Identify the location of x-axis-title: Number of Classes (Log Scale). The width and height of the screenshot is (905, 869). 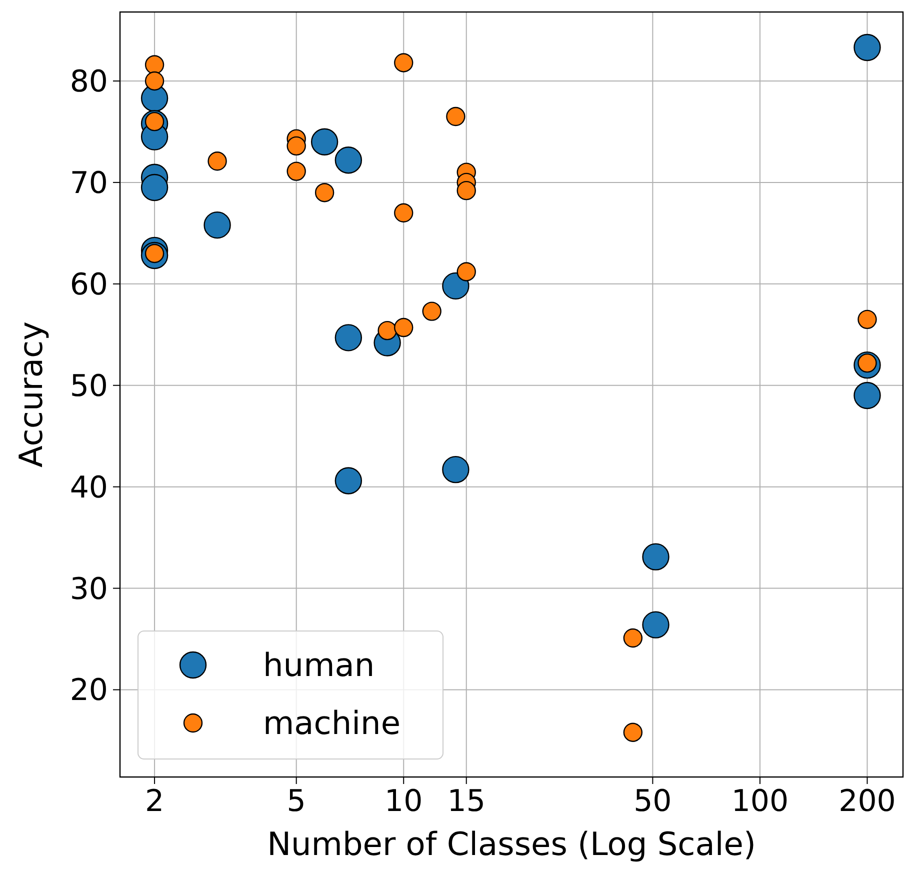
(511, 844).